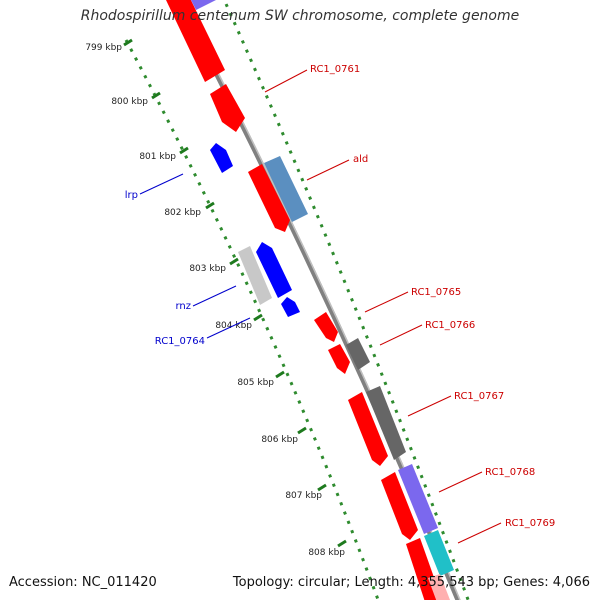 This screenshot has width=600, height=600. I want to click on gene-label: rnz, so click(183, 306).